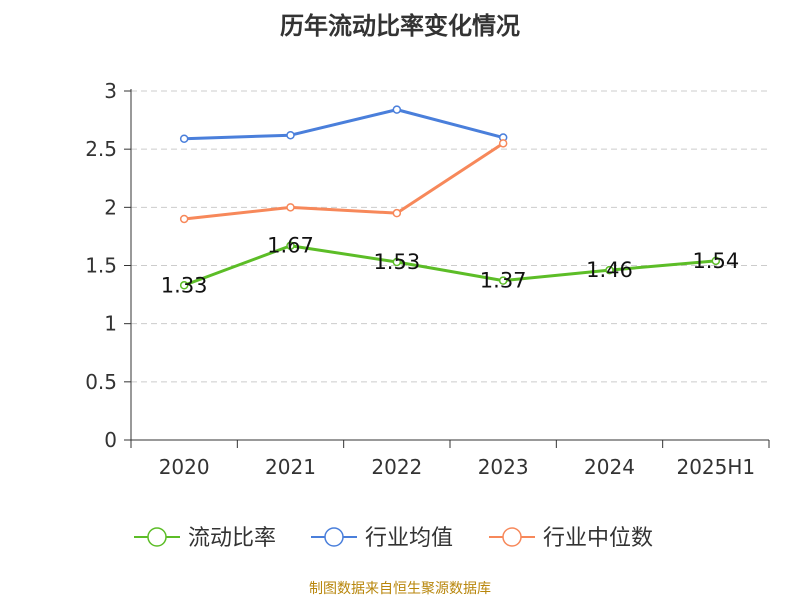 Image resolution: width=800 pixels, height=600 pixels. I want to click on x-tick-label: 2021, so click(290, 467).